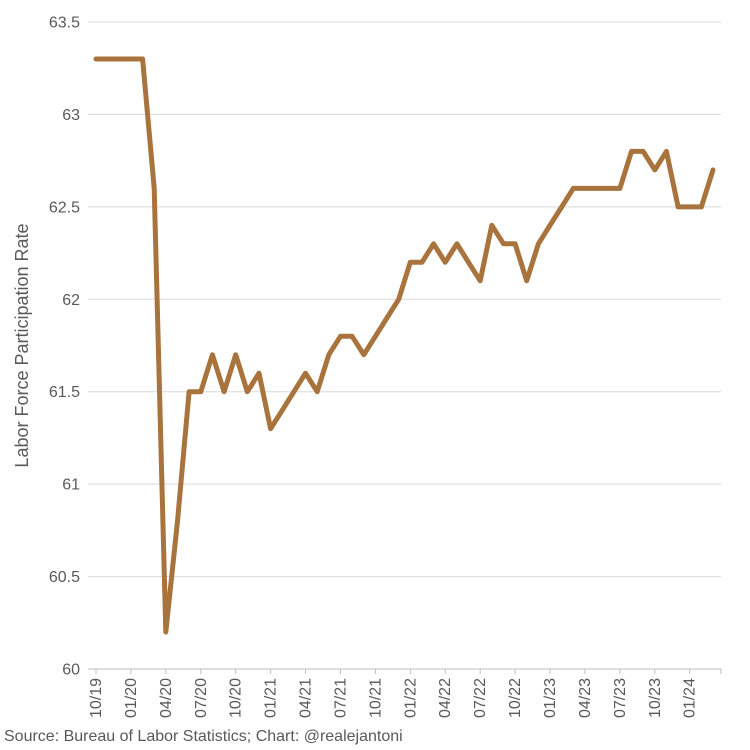 The height and width of the screenshot is (750, 750). Describe the element at coordinates (375, 698) in the screenshot. I see `x-tick-label: 10/21` at that location.